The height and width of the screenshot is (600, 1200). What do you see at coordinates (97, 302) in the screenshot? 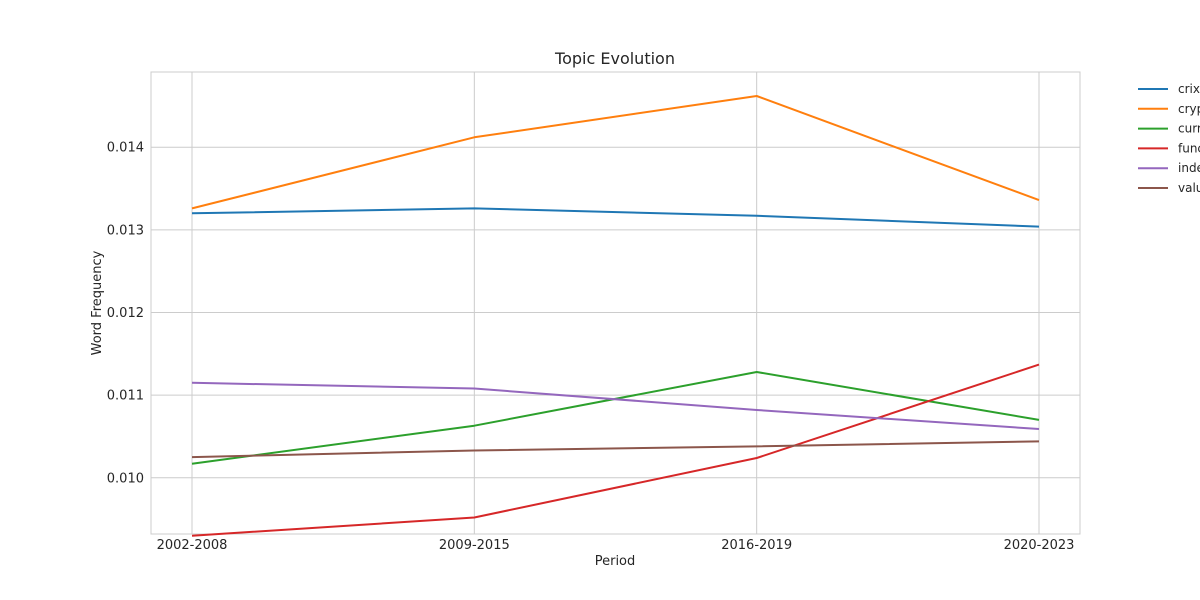
I see `y-axis-label: Word Frequency` at bounding box center [97, 302].